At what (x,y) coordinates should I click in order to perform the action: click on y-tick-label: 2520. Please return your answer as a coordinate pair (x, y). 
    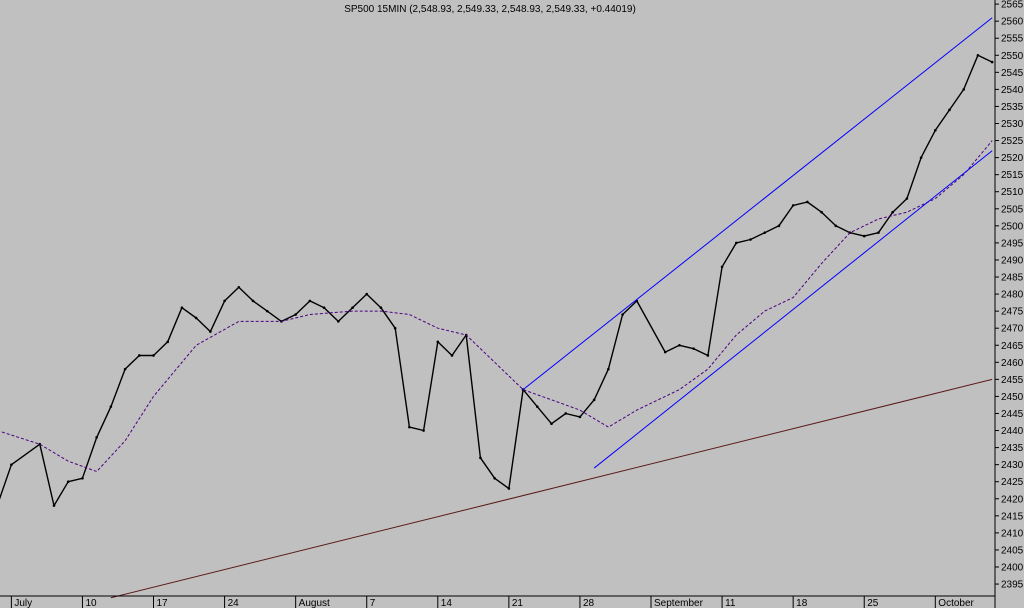
    Looking at the image, I should click on (1012, 158).